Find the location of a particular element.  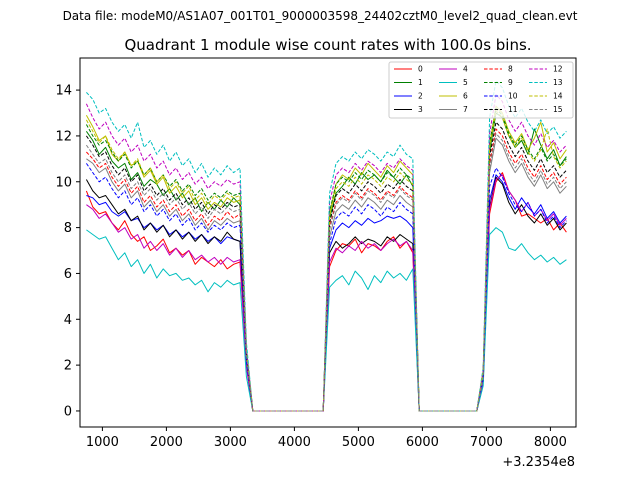

legend-label-5: 5 is located at coordinates (465, 82).